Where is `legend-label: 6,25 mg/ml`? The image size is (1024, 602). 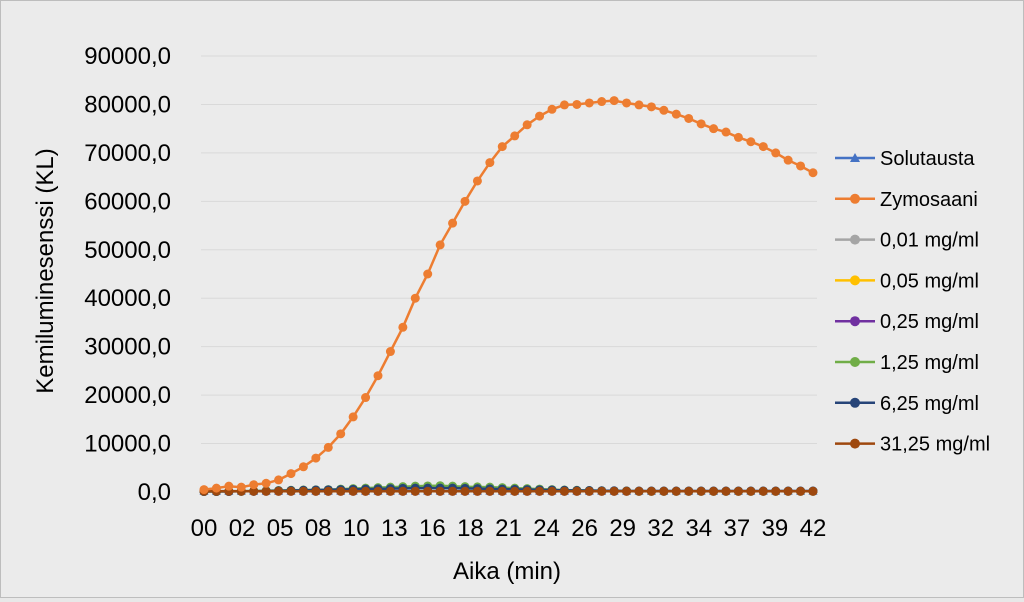
legend-label: 6,25 mg/ml is located at coordinates (929, 404).